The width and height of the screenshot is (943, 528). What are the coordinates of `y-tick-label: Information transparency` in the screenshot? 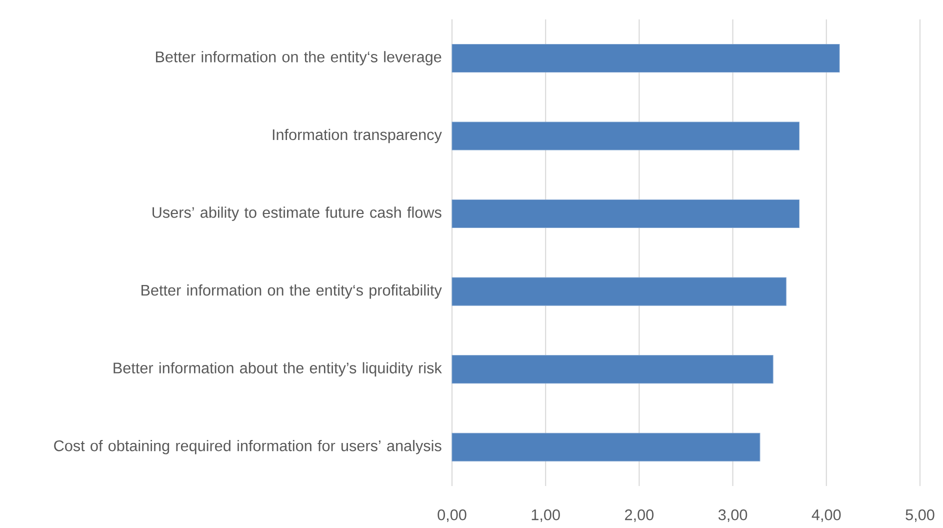 It's located at (357, 136).